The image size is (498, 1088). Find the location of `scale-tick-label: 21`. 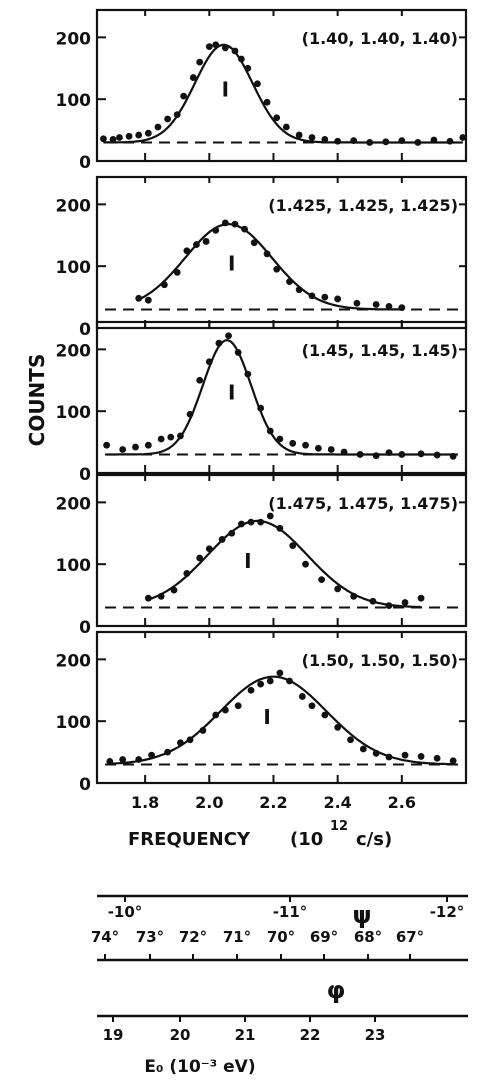

scale-tick-label: 21 is located at coordinates (245, 1035).